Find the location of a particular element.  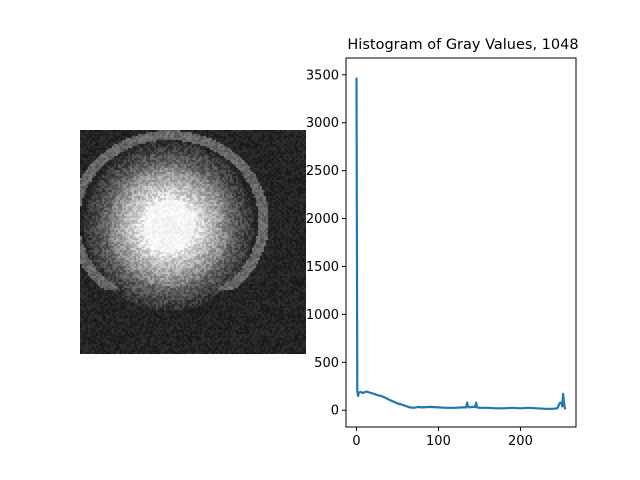

y-tick-label: 3000 is located at coordinates (322, 123).